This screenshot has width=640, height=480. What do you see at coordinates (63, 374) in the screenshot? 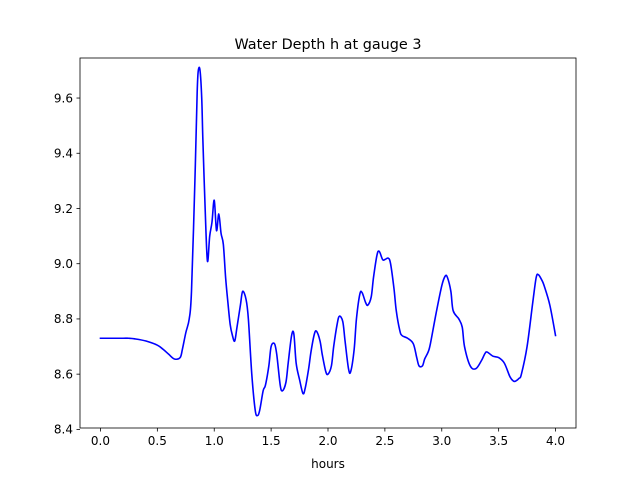
I see `y-tick-label: 8.6` at bounding box center [63, 374].